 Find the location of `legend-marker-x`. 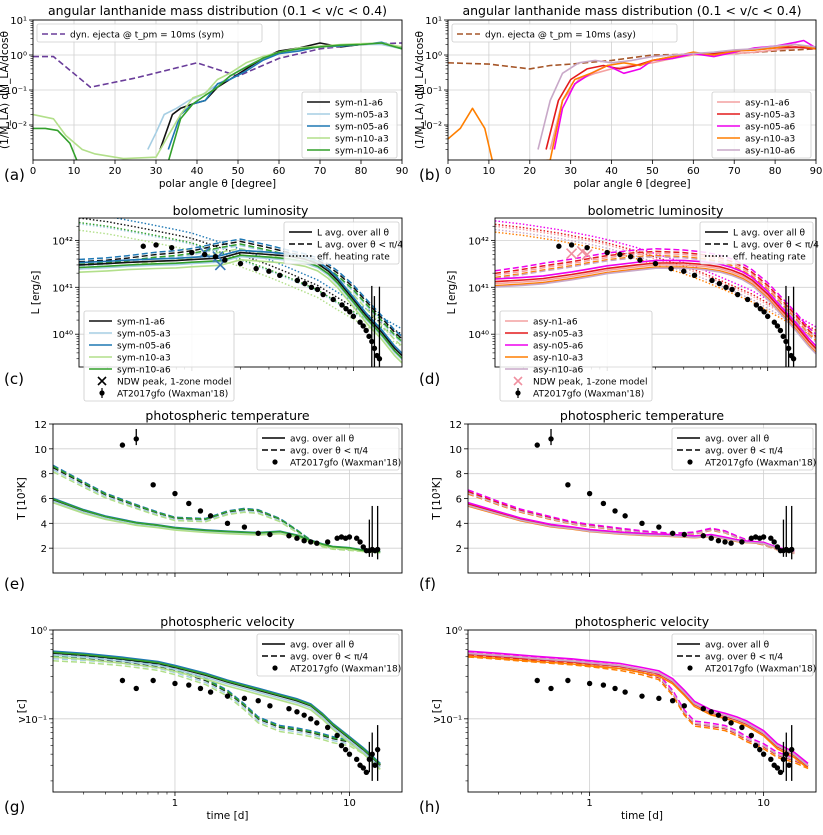

legend-marker-x is located at coordinates (102, 381).